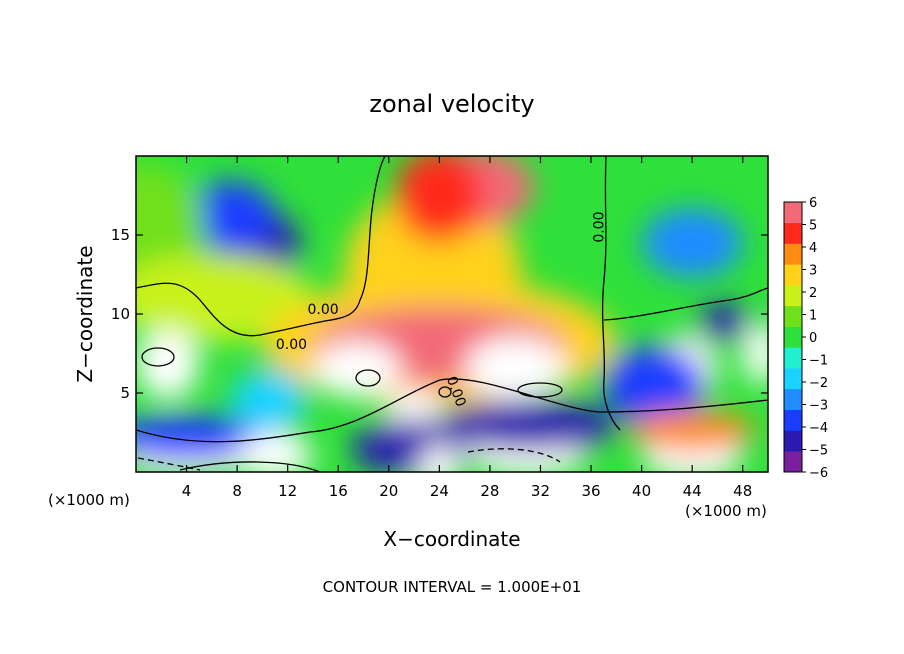 The image size is (904, 654). What do you see at coordinates (818, 451) in the screenshot?
I see `colorbar-label-11: −5` at bounding box center [818, 451].